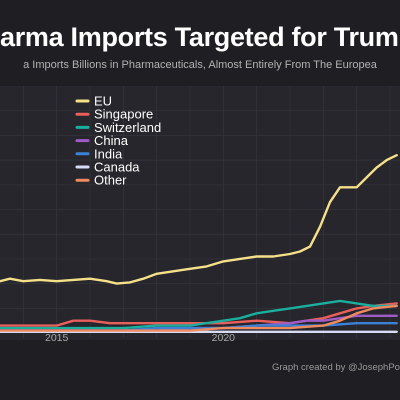 The image size is (400, 400). What do you see at coordinates (123, 114) in the screenshot?
I see `legend-label: Singapore` at bounding box center [123, 114].